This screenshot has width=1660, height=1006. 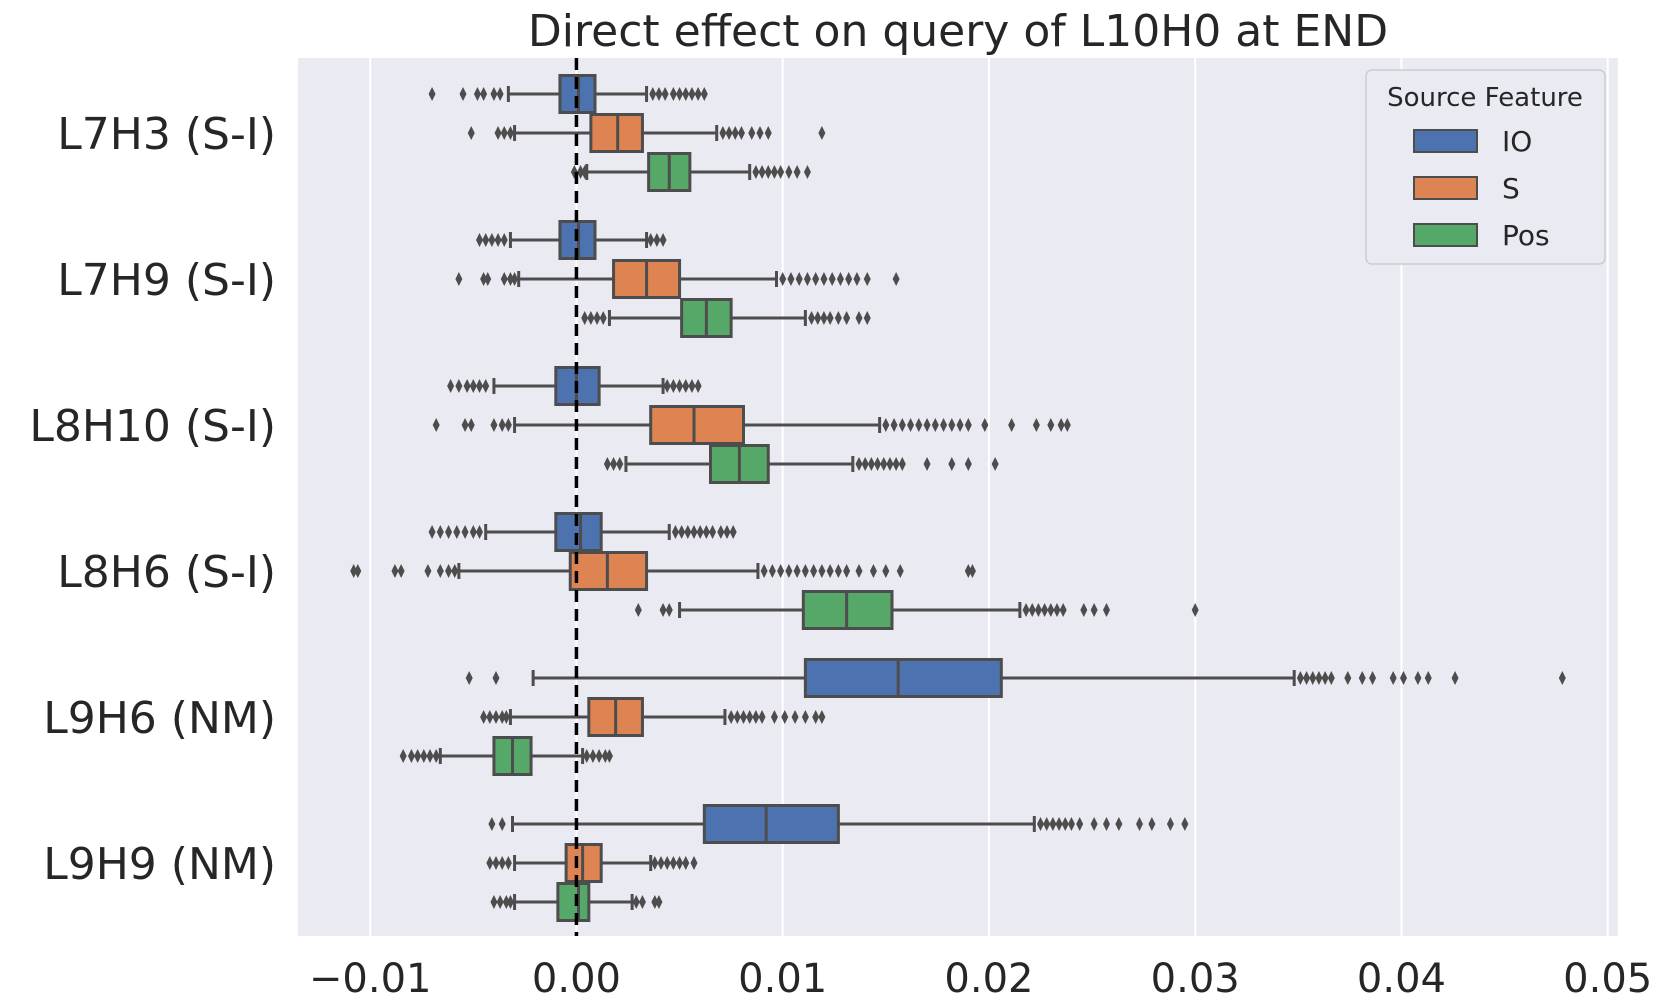 What do you see at coordinates (1517, 141) in the screenshot?
I see `legend-label: IO` at bounding box center [1517, 141].